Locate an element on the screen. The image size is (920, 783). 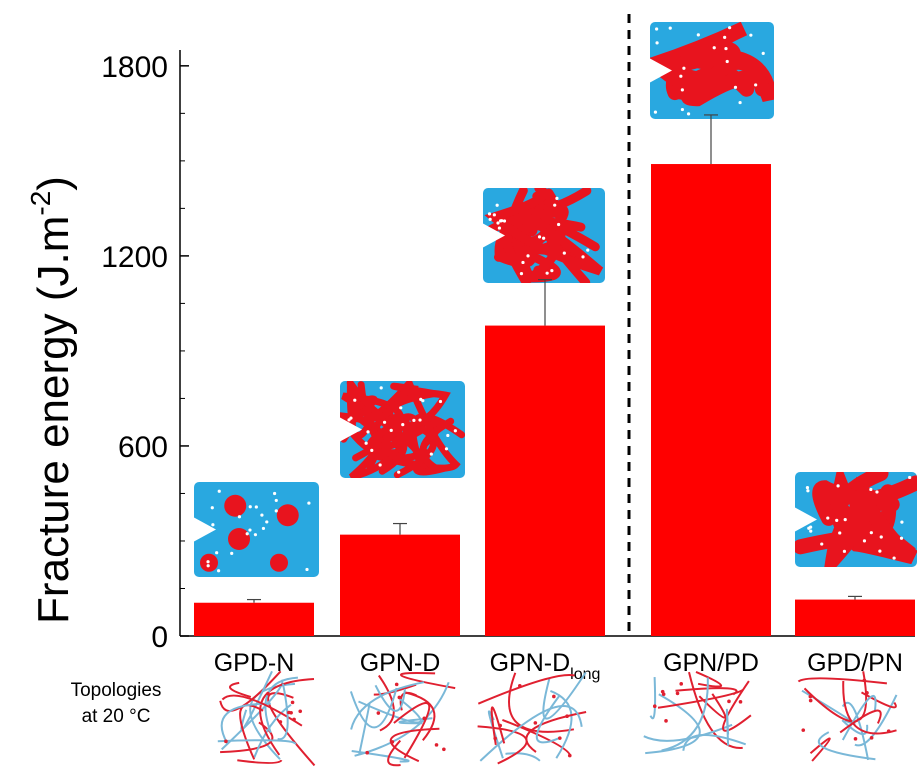
bar-gpn-dlong is located at coordinates (545, 480).